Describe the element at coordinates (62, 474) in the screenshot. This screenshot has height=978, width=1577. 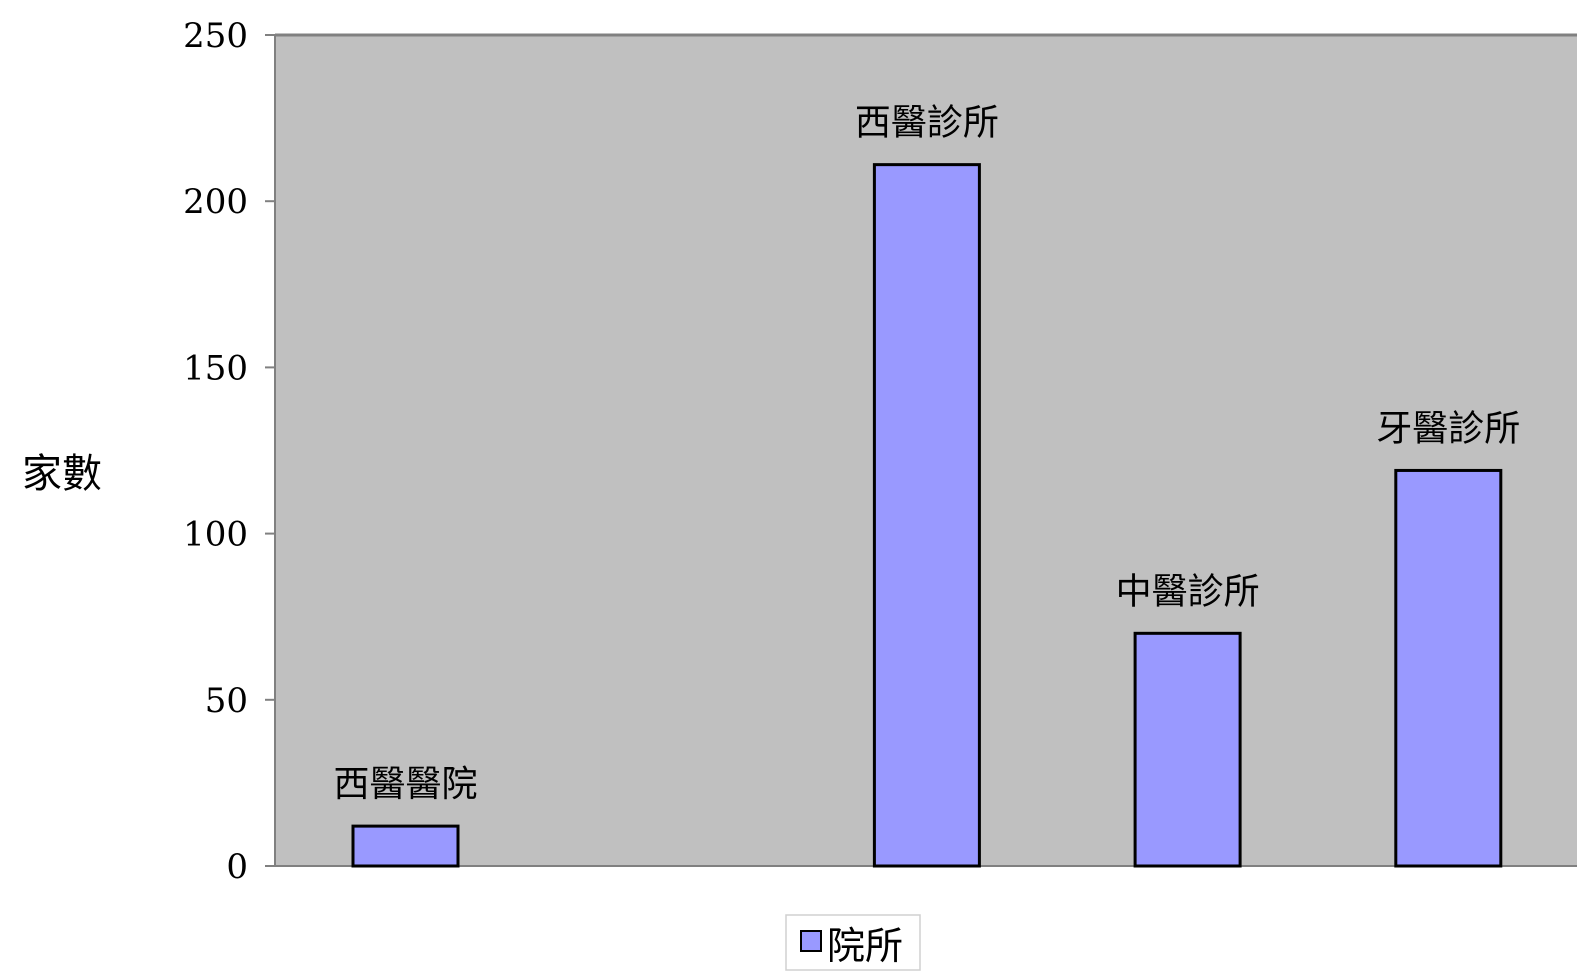
I see `y-axis-title: 家數` at that location.